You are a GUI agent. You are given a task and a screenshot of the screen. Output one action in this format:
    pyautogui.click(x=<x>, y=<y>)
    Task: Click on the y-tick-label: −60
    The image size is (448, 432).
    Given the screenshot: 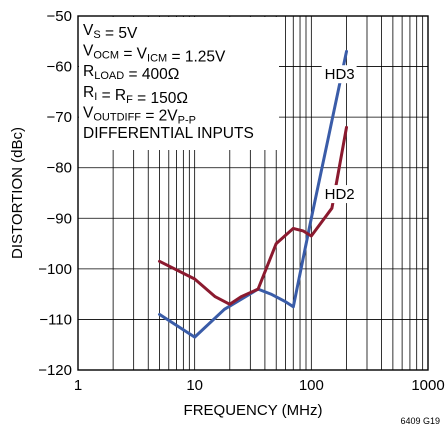 What is the action you would take?
    pyautogui.click(x=59, y=67)
    